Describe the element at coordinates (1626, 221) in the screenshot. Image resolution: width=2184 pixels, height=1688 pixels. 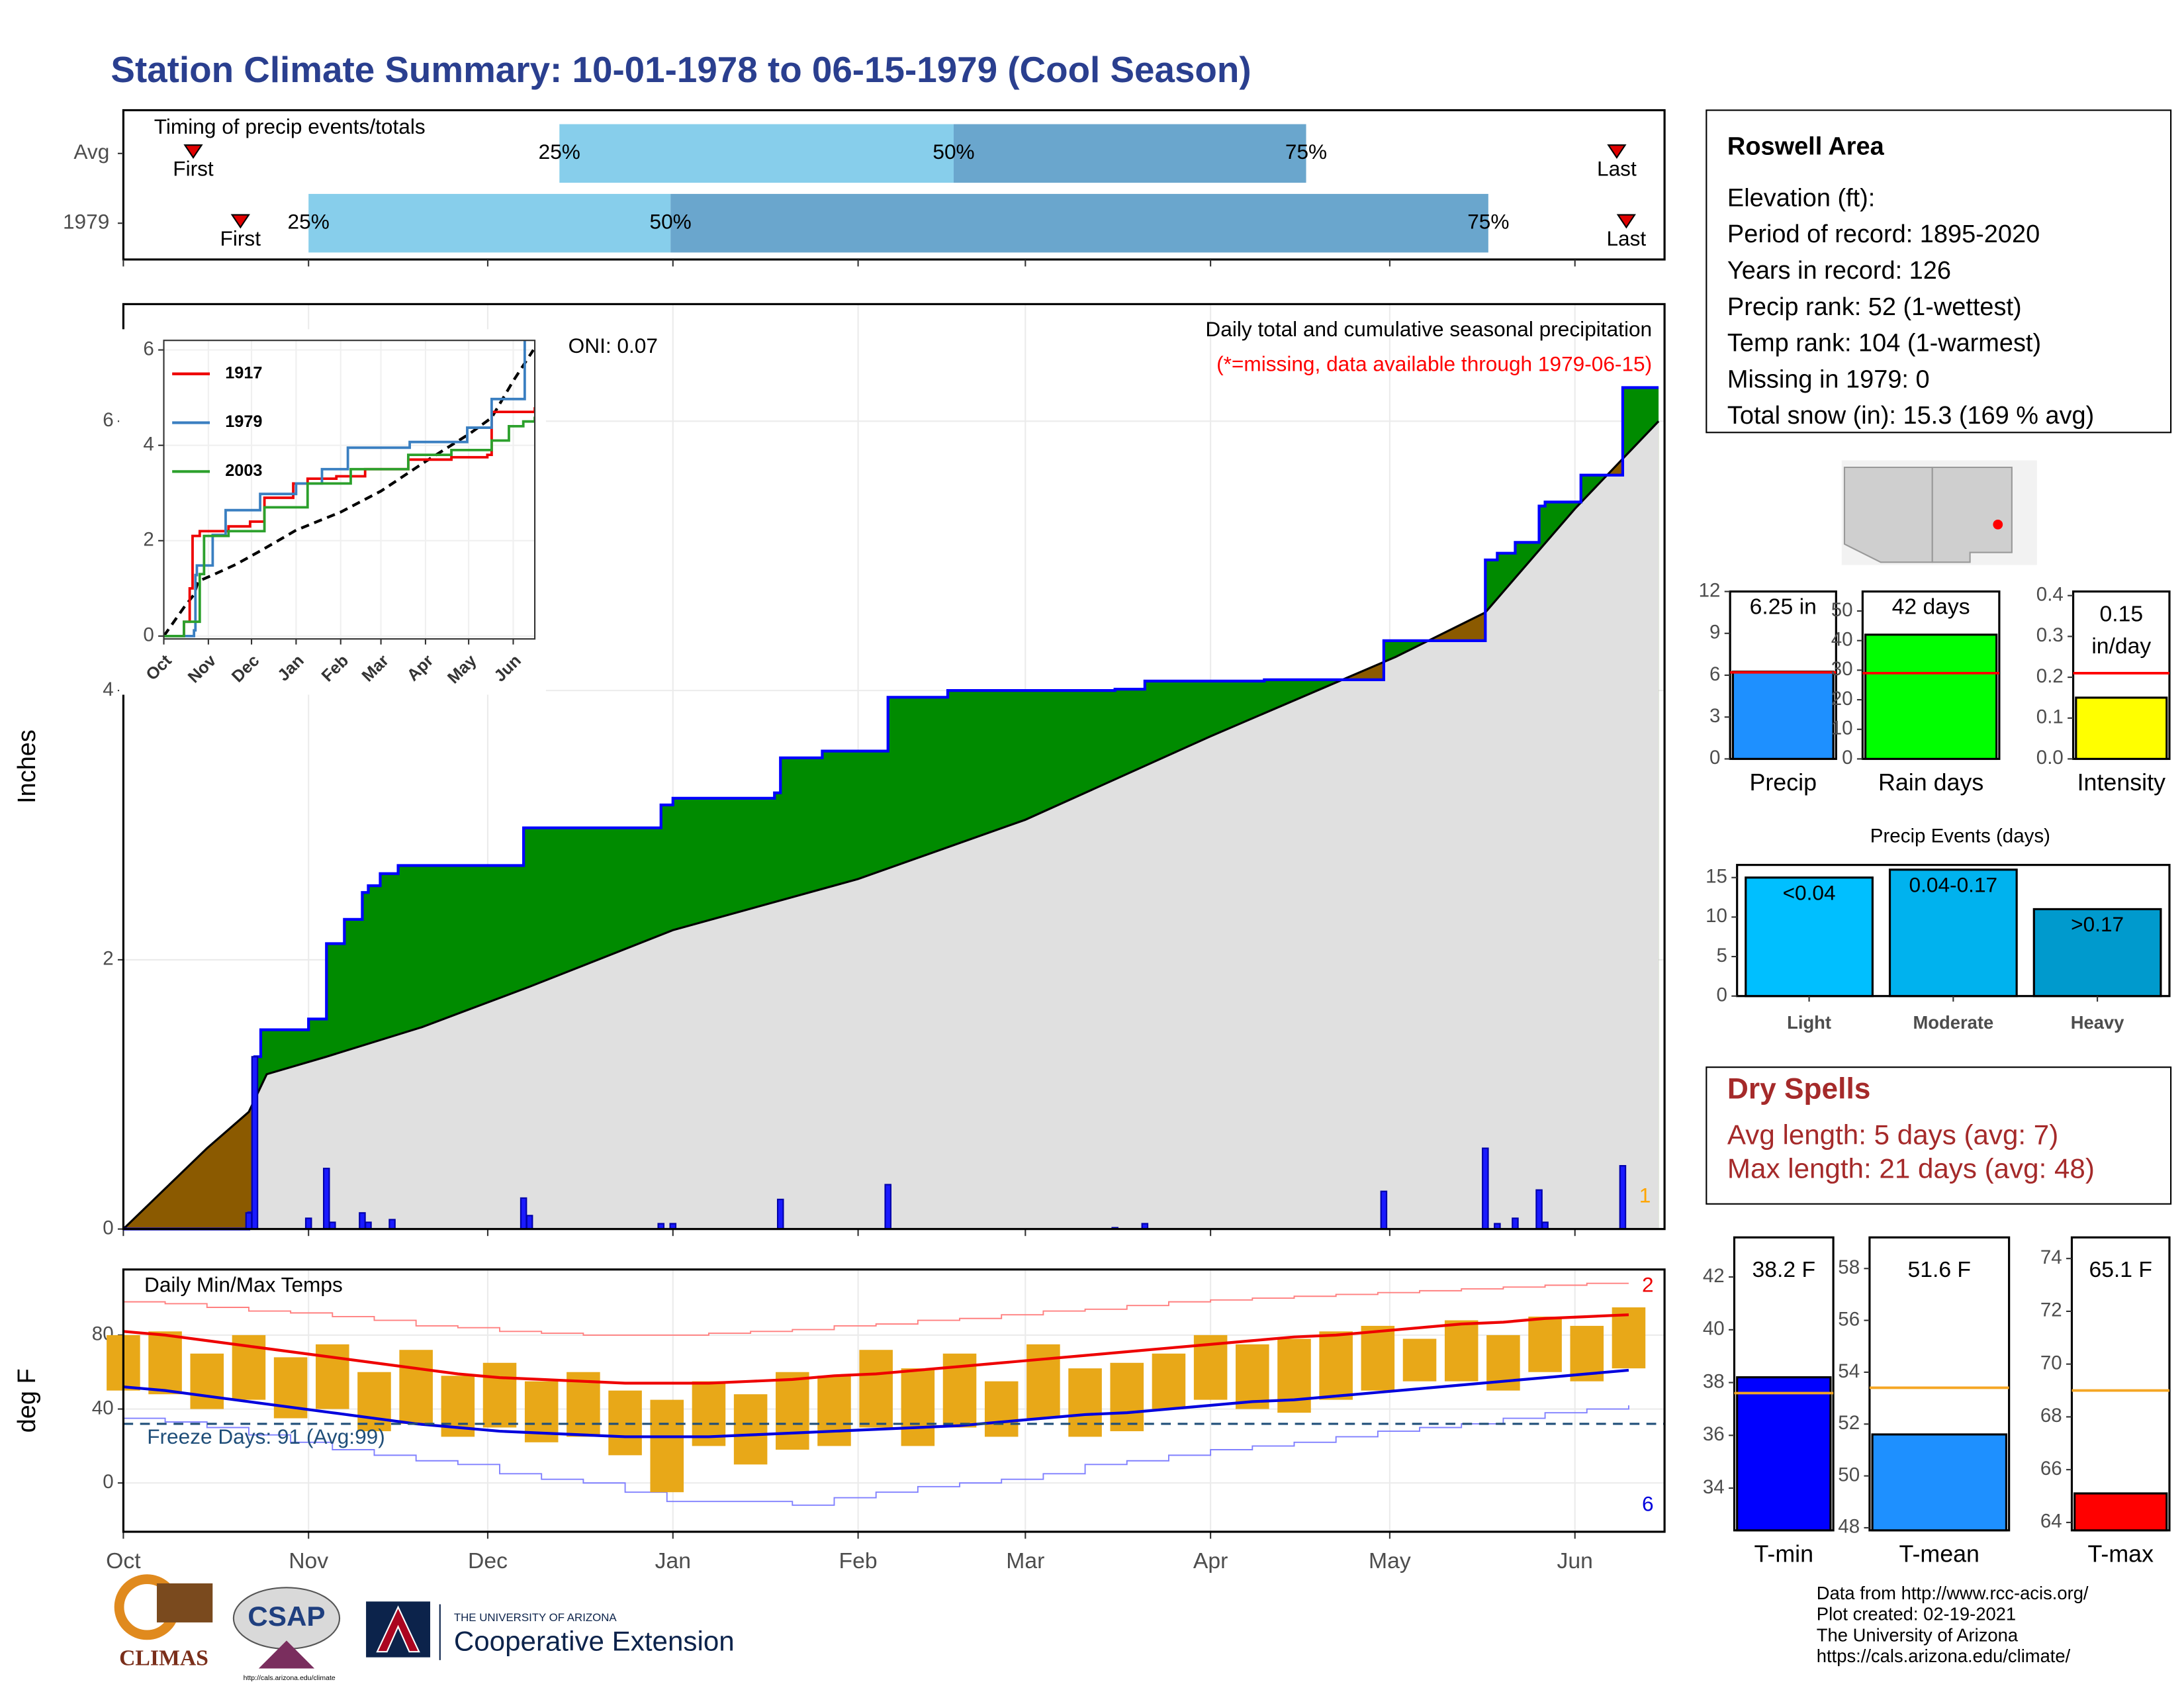
I see `event-marker` at that location.